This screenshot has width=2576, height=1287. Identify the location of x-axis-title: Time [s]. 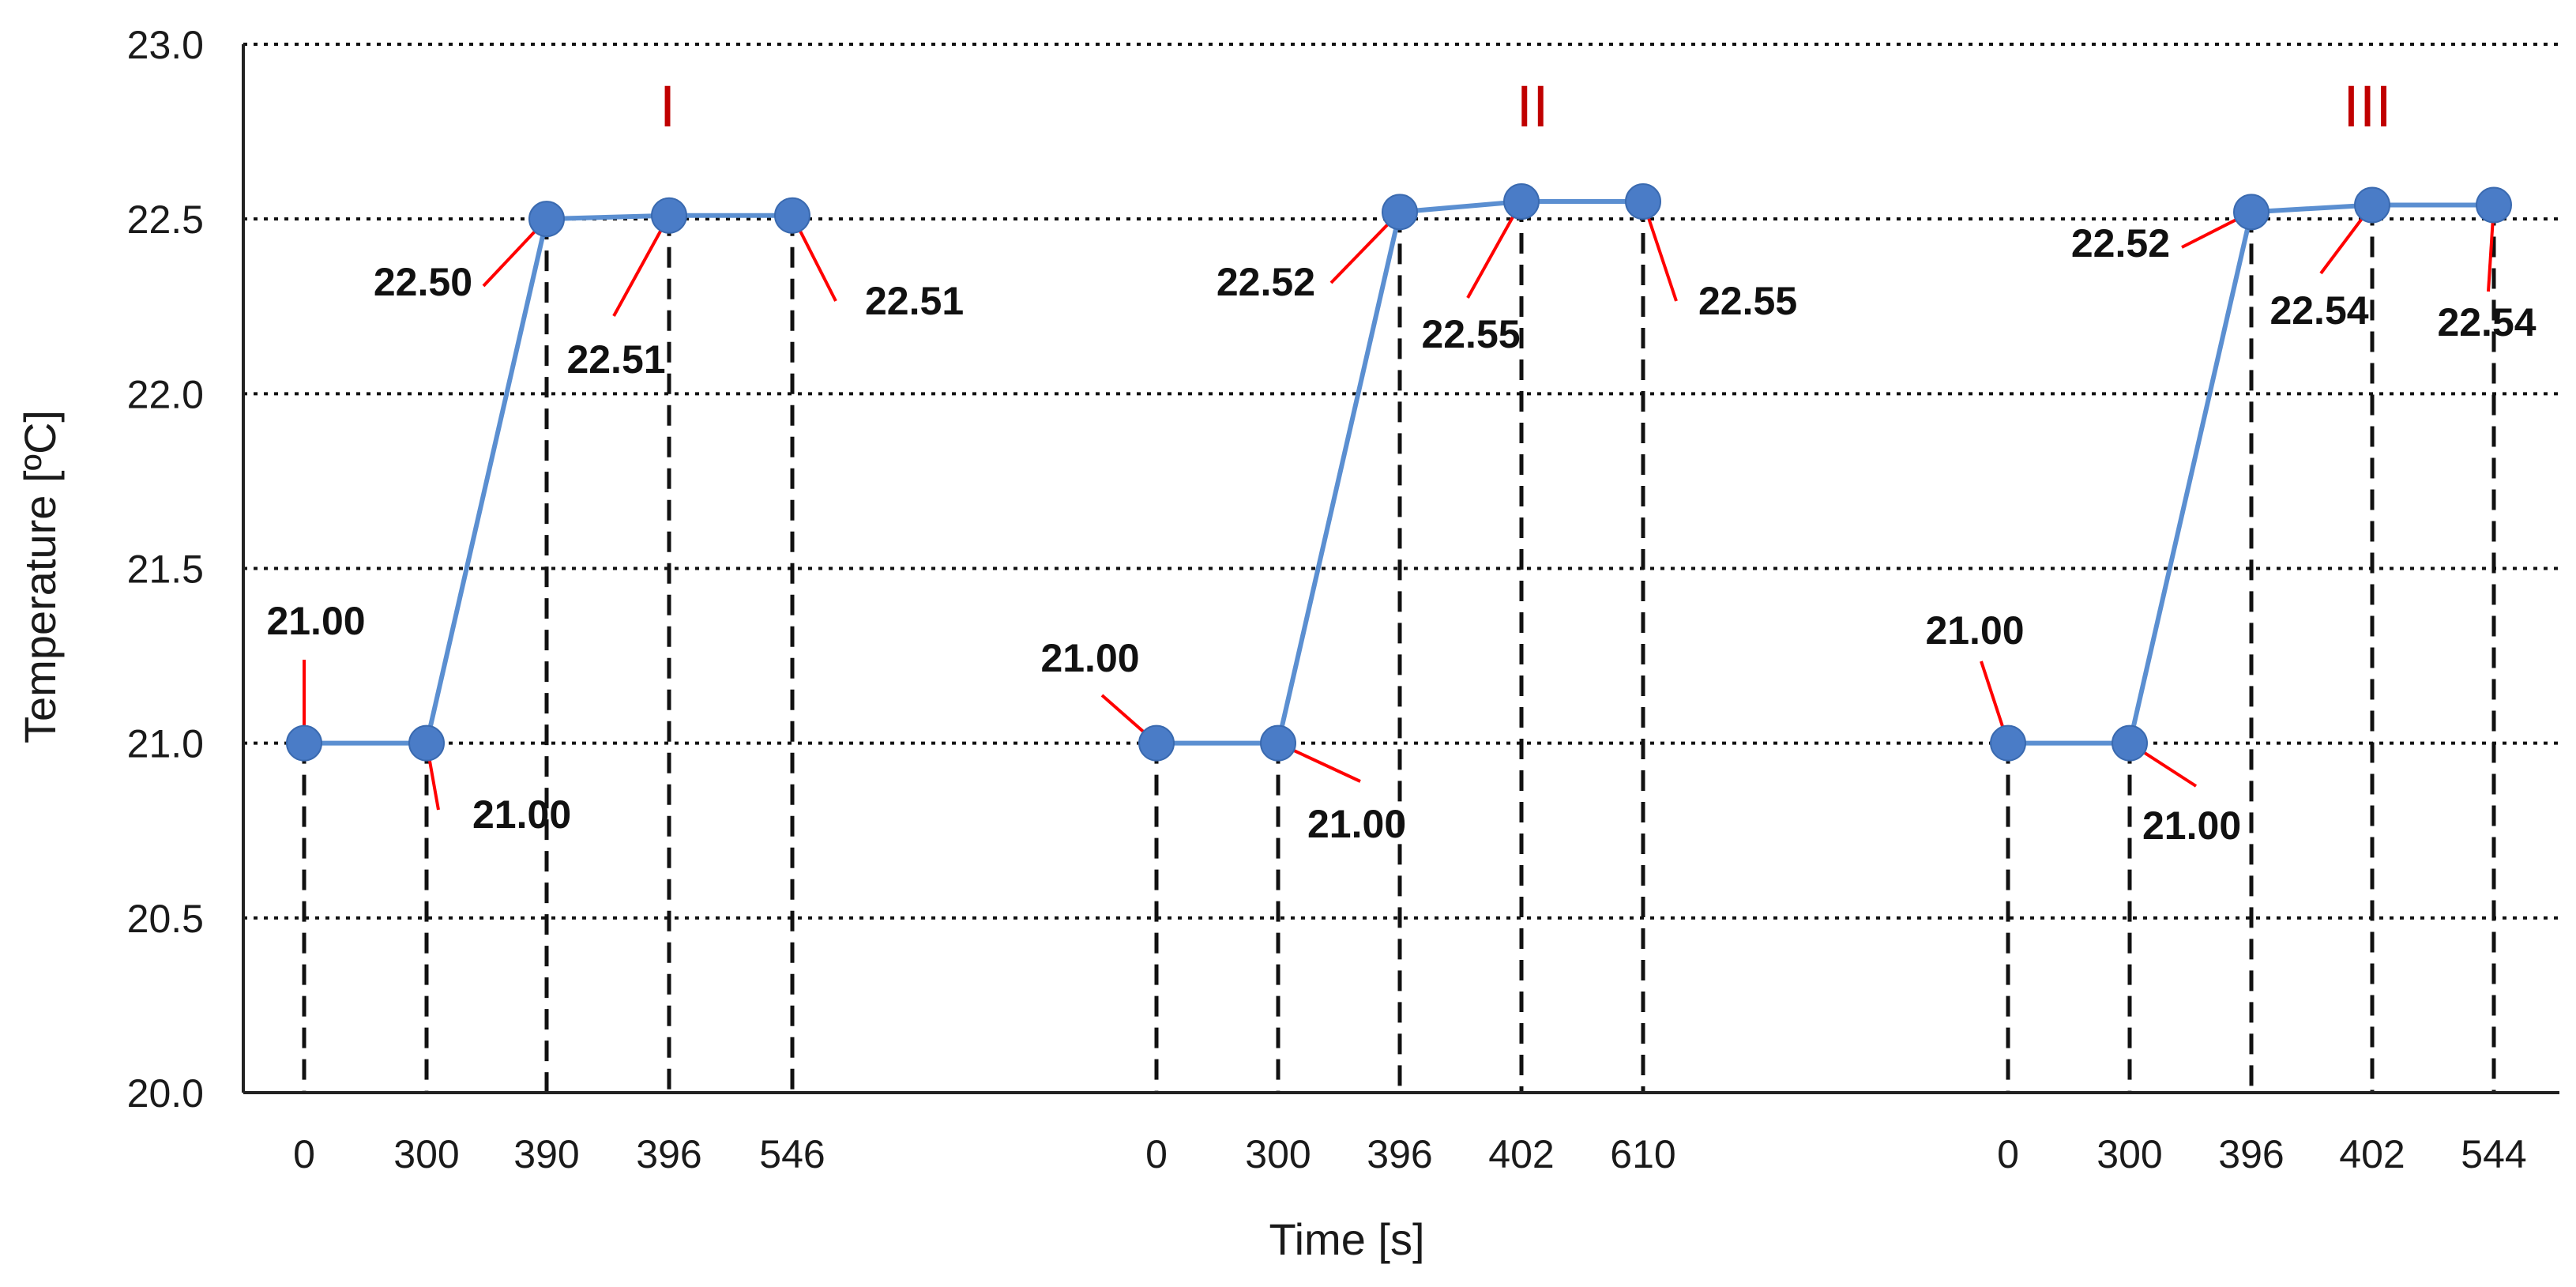
(1346, 1239).